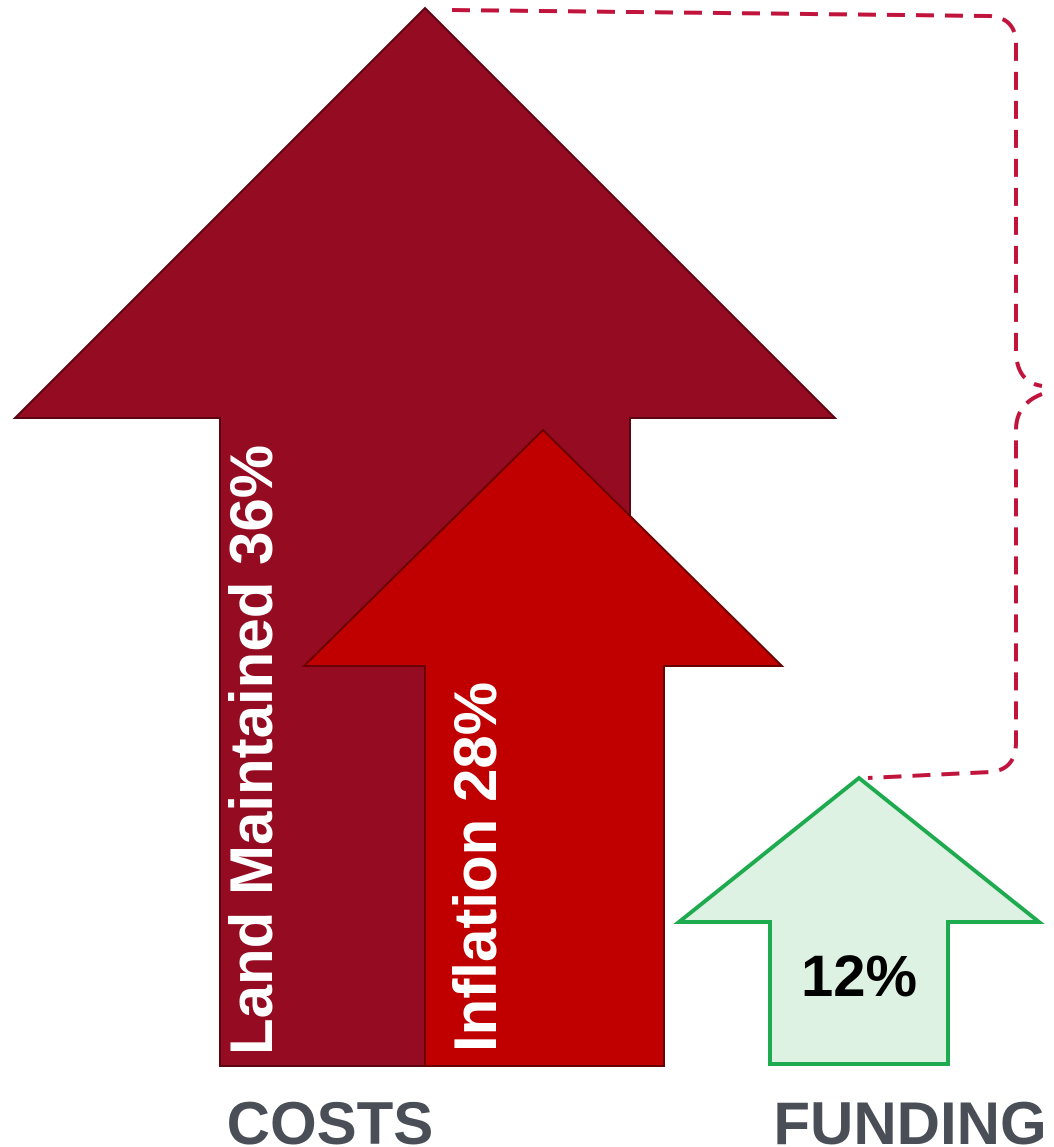 Image resolution: width=1054 pixels, height=1147 pixels. Describe the element at coordinates (330, 1118) in the screenshot. I see `costs-category-label: COSTS` at that location.